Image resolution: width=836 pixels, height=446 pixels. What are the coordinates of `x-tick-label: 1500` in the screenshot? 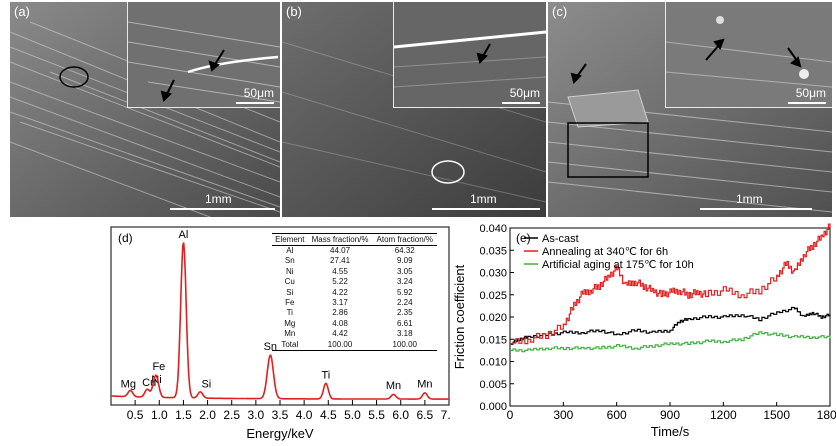 It's located at (776, 415).